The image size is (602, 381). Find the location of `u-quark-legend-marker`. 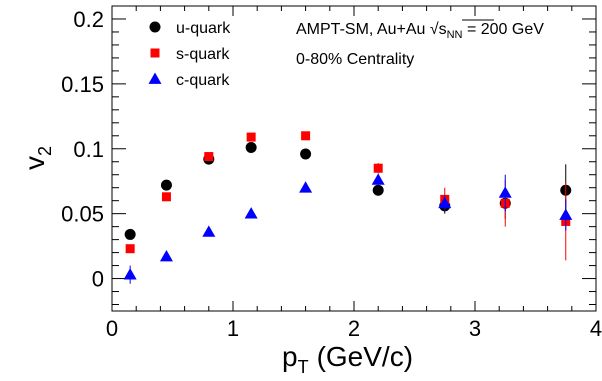

u-quark-legend-marker is located at coordinates (155, 27).